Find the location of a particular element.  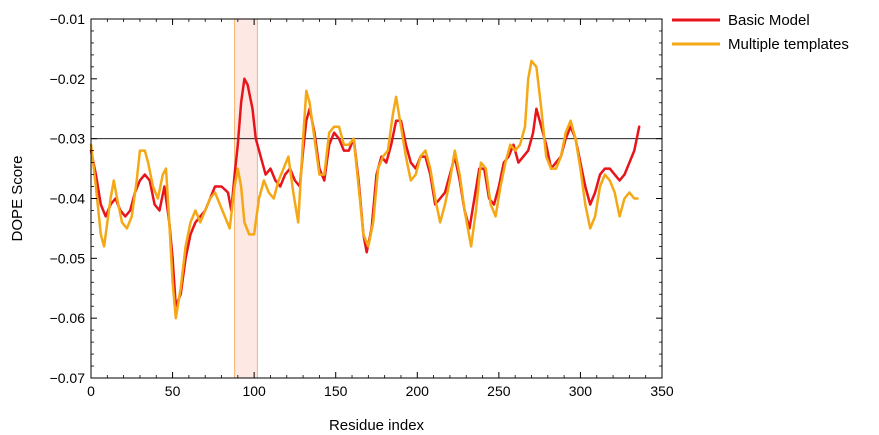

y-tick-label: −0.07 is located at coordinates (68, 378).